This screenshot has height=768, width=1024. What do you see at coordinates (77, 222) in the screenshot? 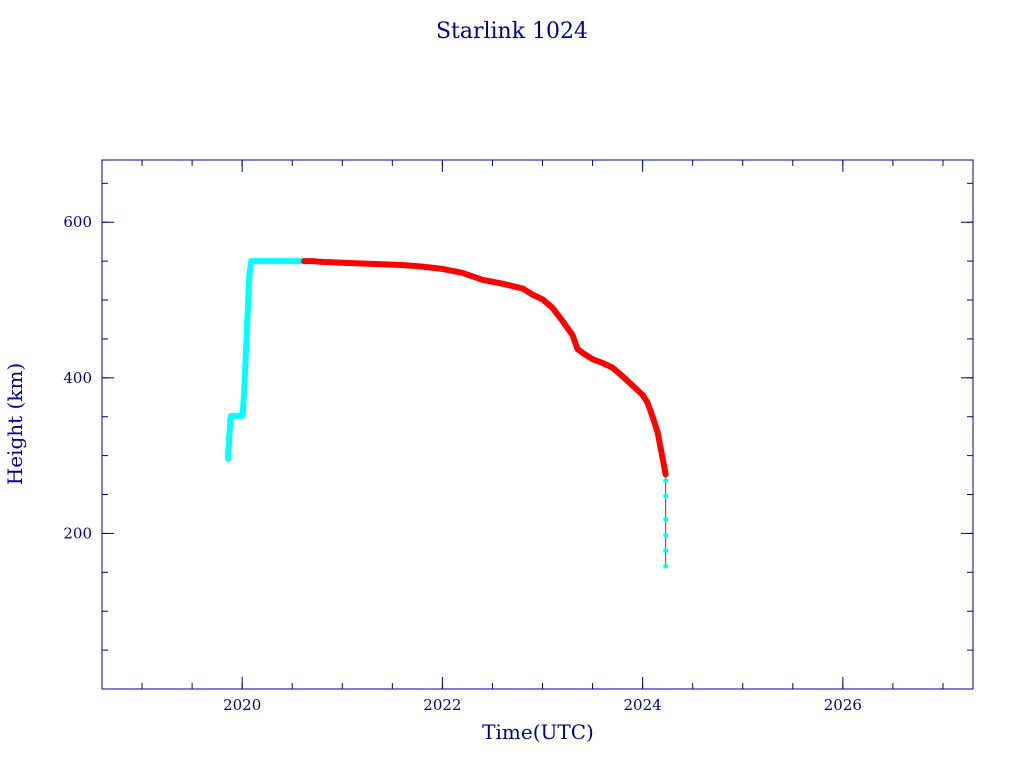
I see `y-tick-label: 600` at bounding box center [77, 222].